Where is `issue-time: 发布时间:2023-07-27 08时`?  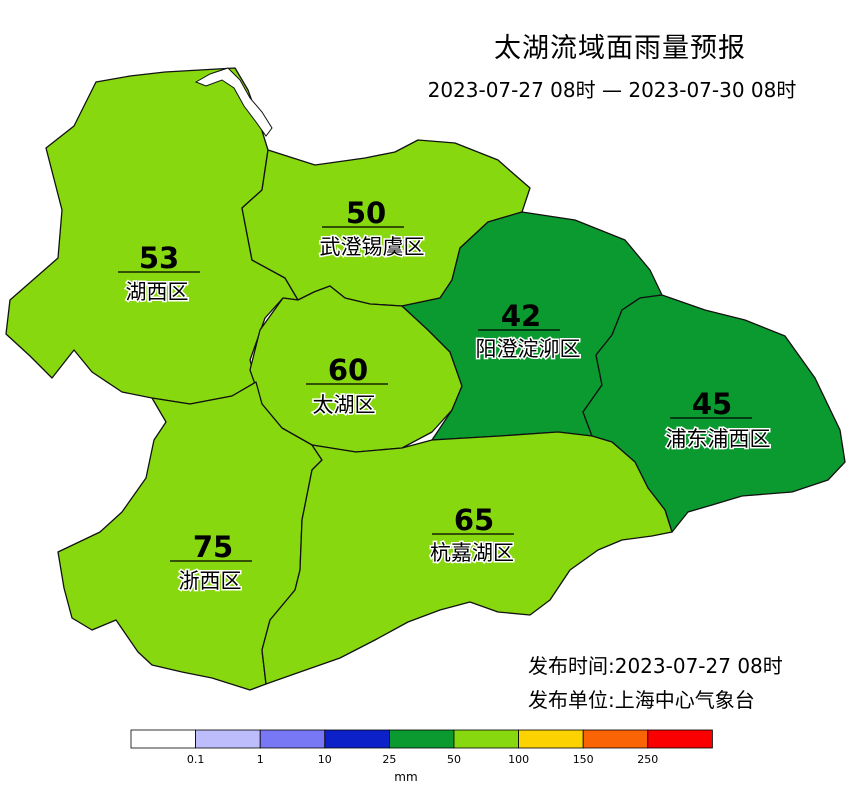
issue-time: 发布时间:2023-07-27 08时 is located at coordinates (655, 666).